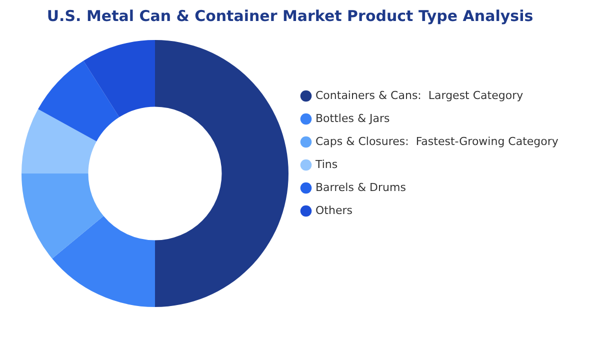  Describe the element at coordinates (290, 15) in the screenshot. I see `chart-title: U.S. Metal Can & Container Market Product Type Analysis` at that location.